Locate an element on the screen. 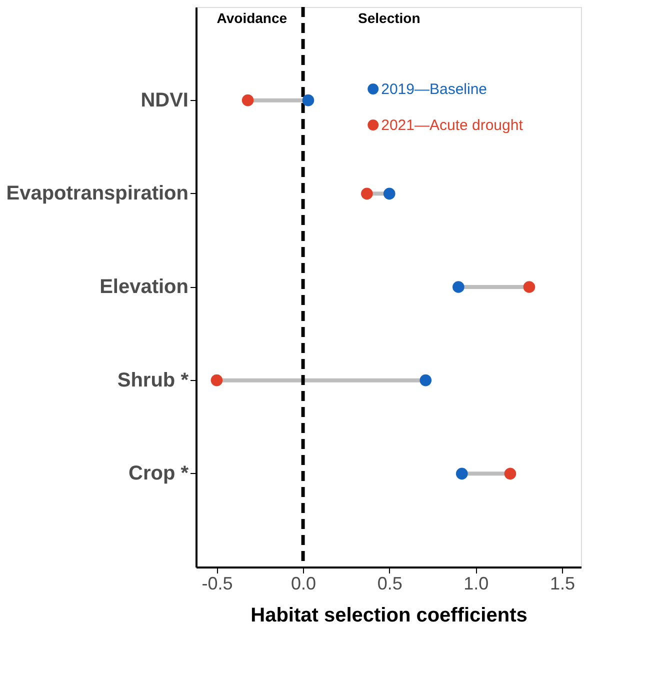  annotation: Selection is located at coordinates (389, 18).